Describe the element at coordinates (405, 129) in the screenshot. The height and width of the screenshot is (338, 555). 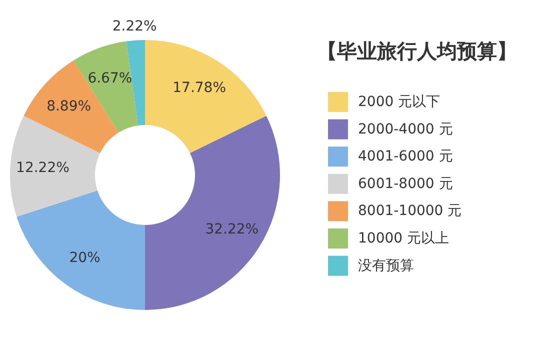
I see `legend-label: 2000-4000 元` at that location.